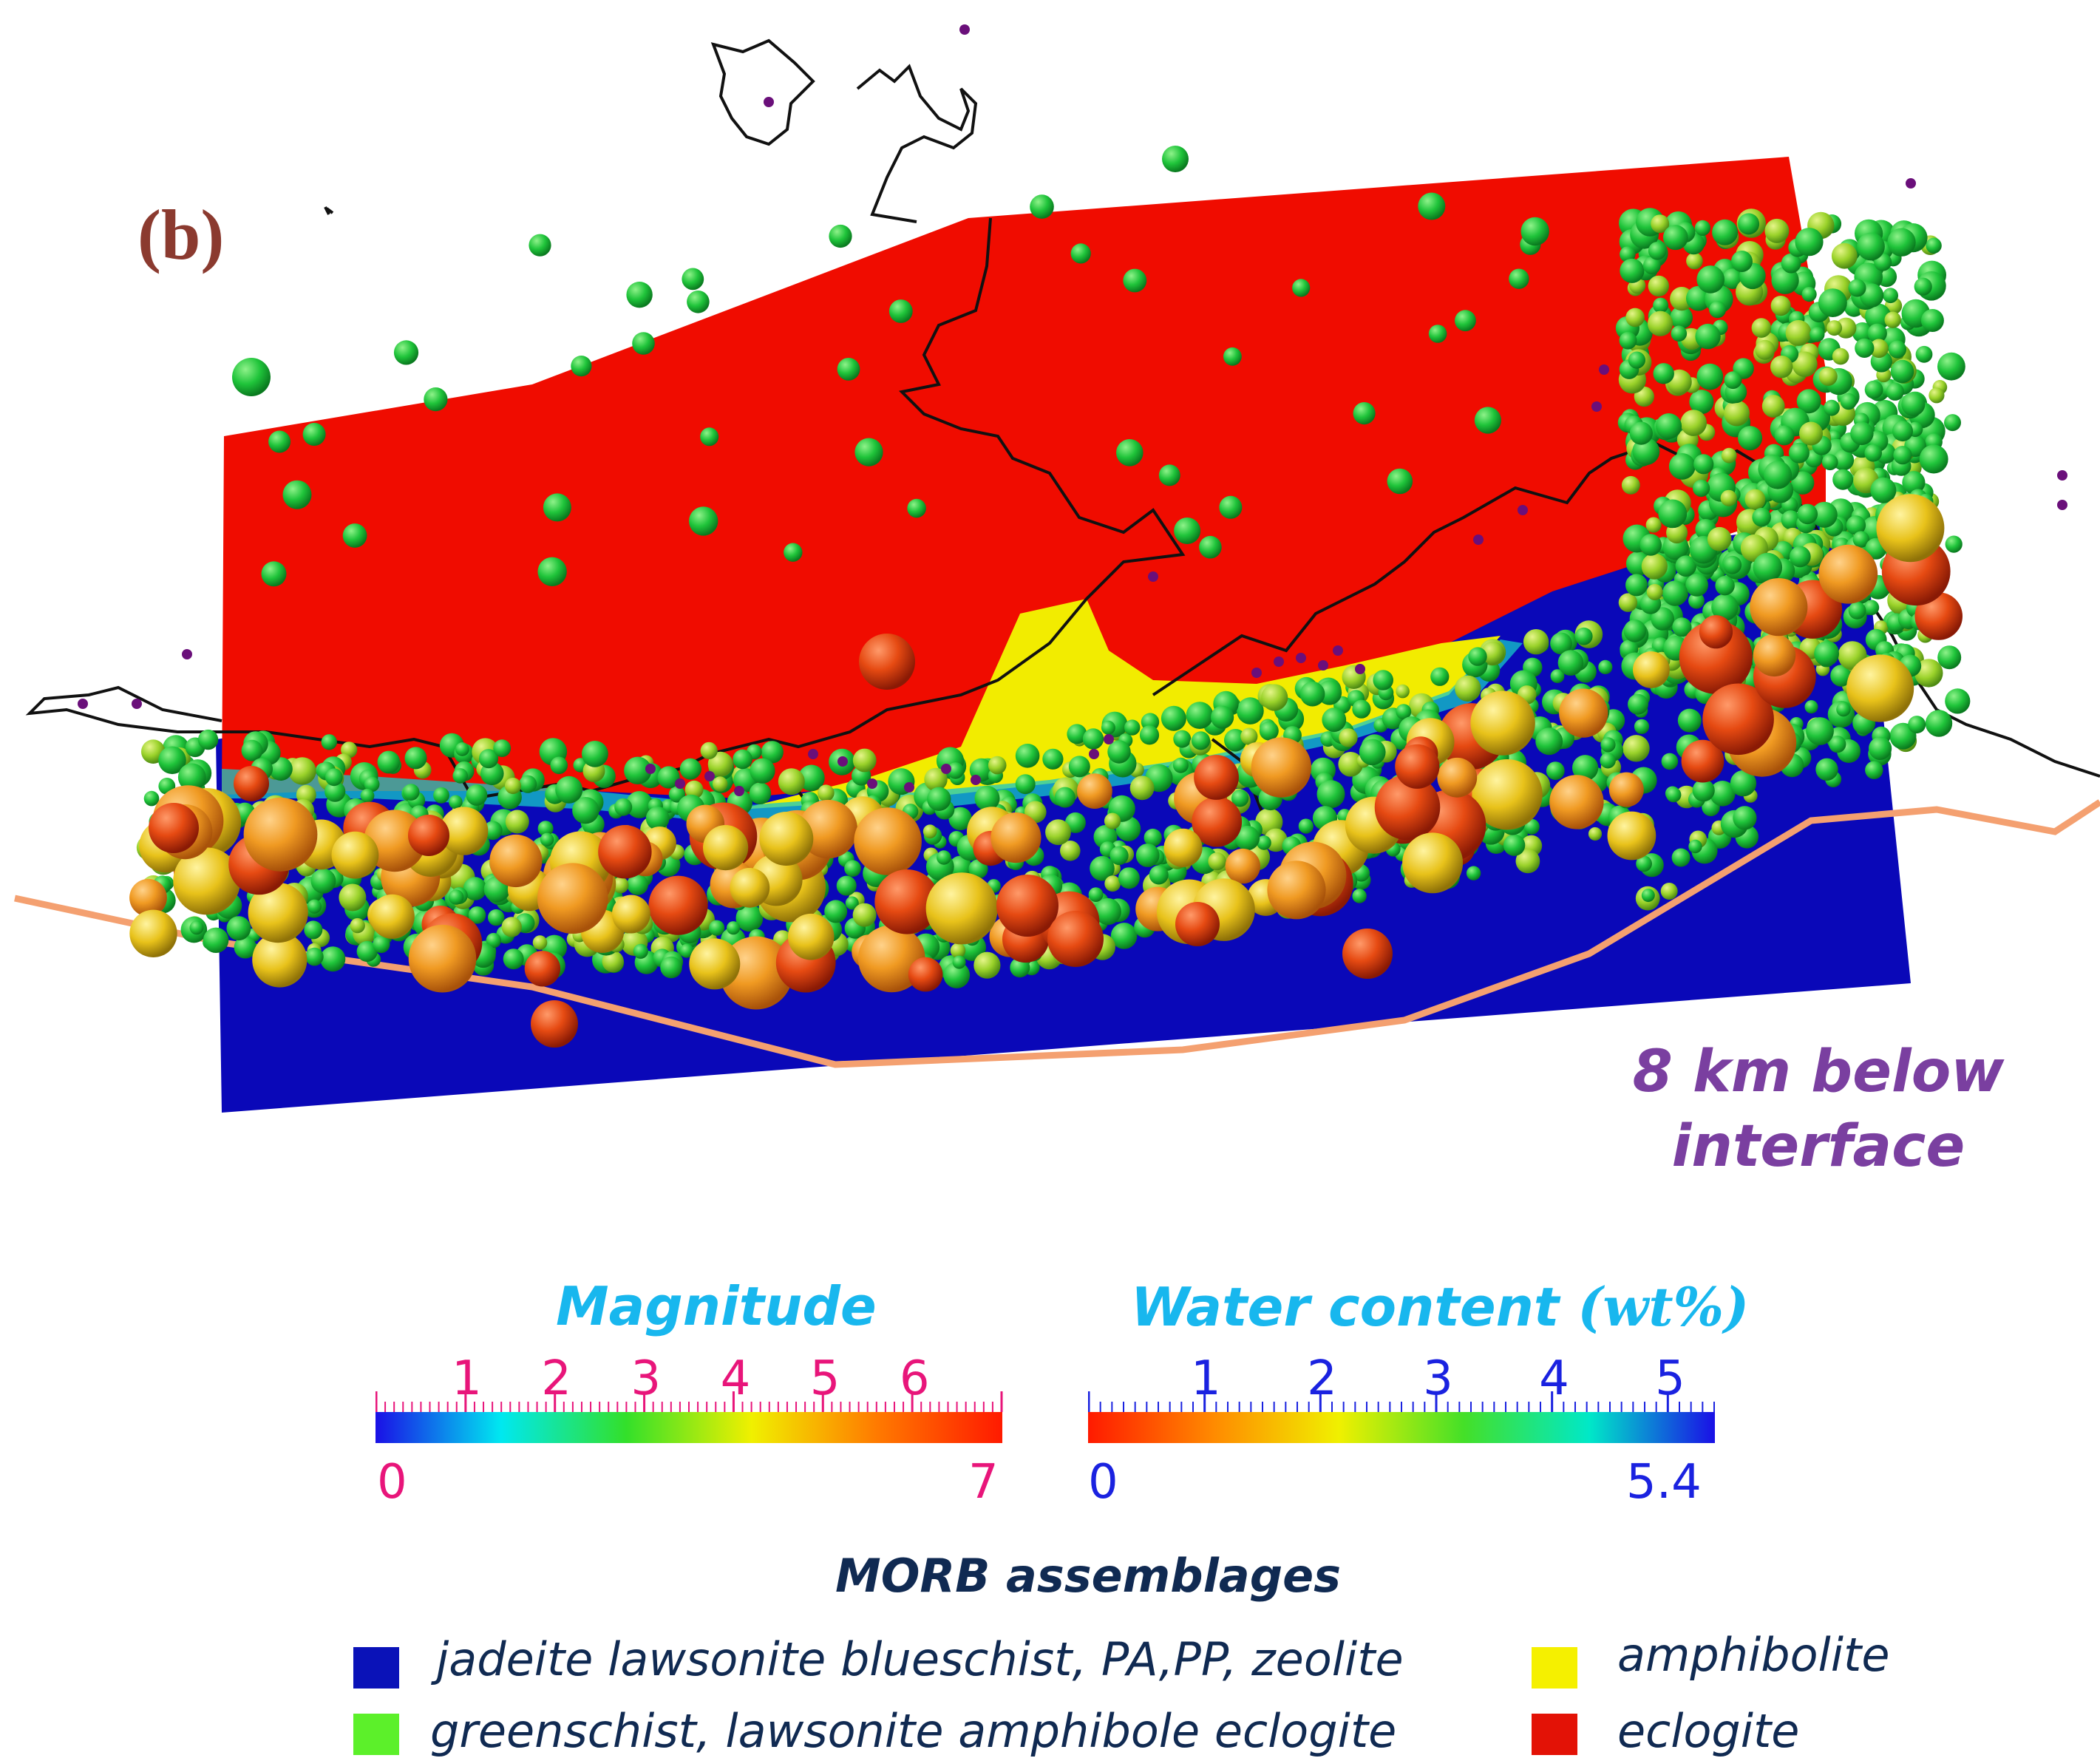 The image size is (2100, 1758). Describe the element at coordinates (181, 234) in the screenshot. I see `panel-label: (b)` at that location.